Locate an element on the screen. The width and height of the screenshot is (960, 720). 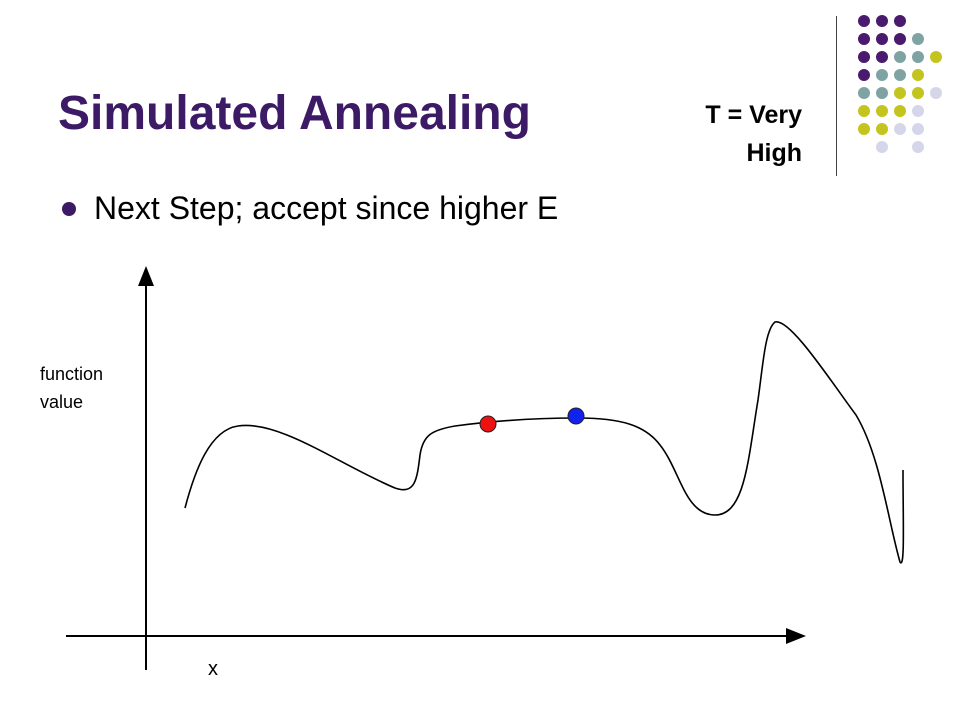
bullet-marker is located at coordinates (69, 208).